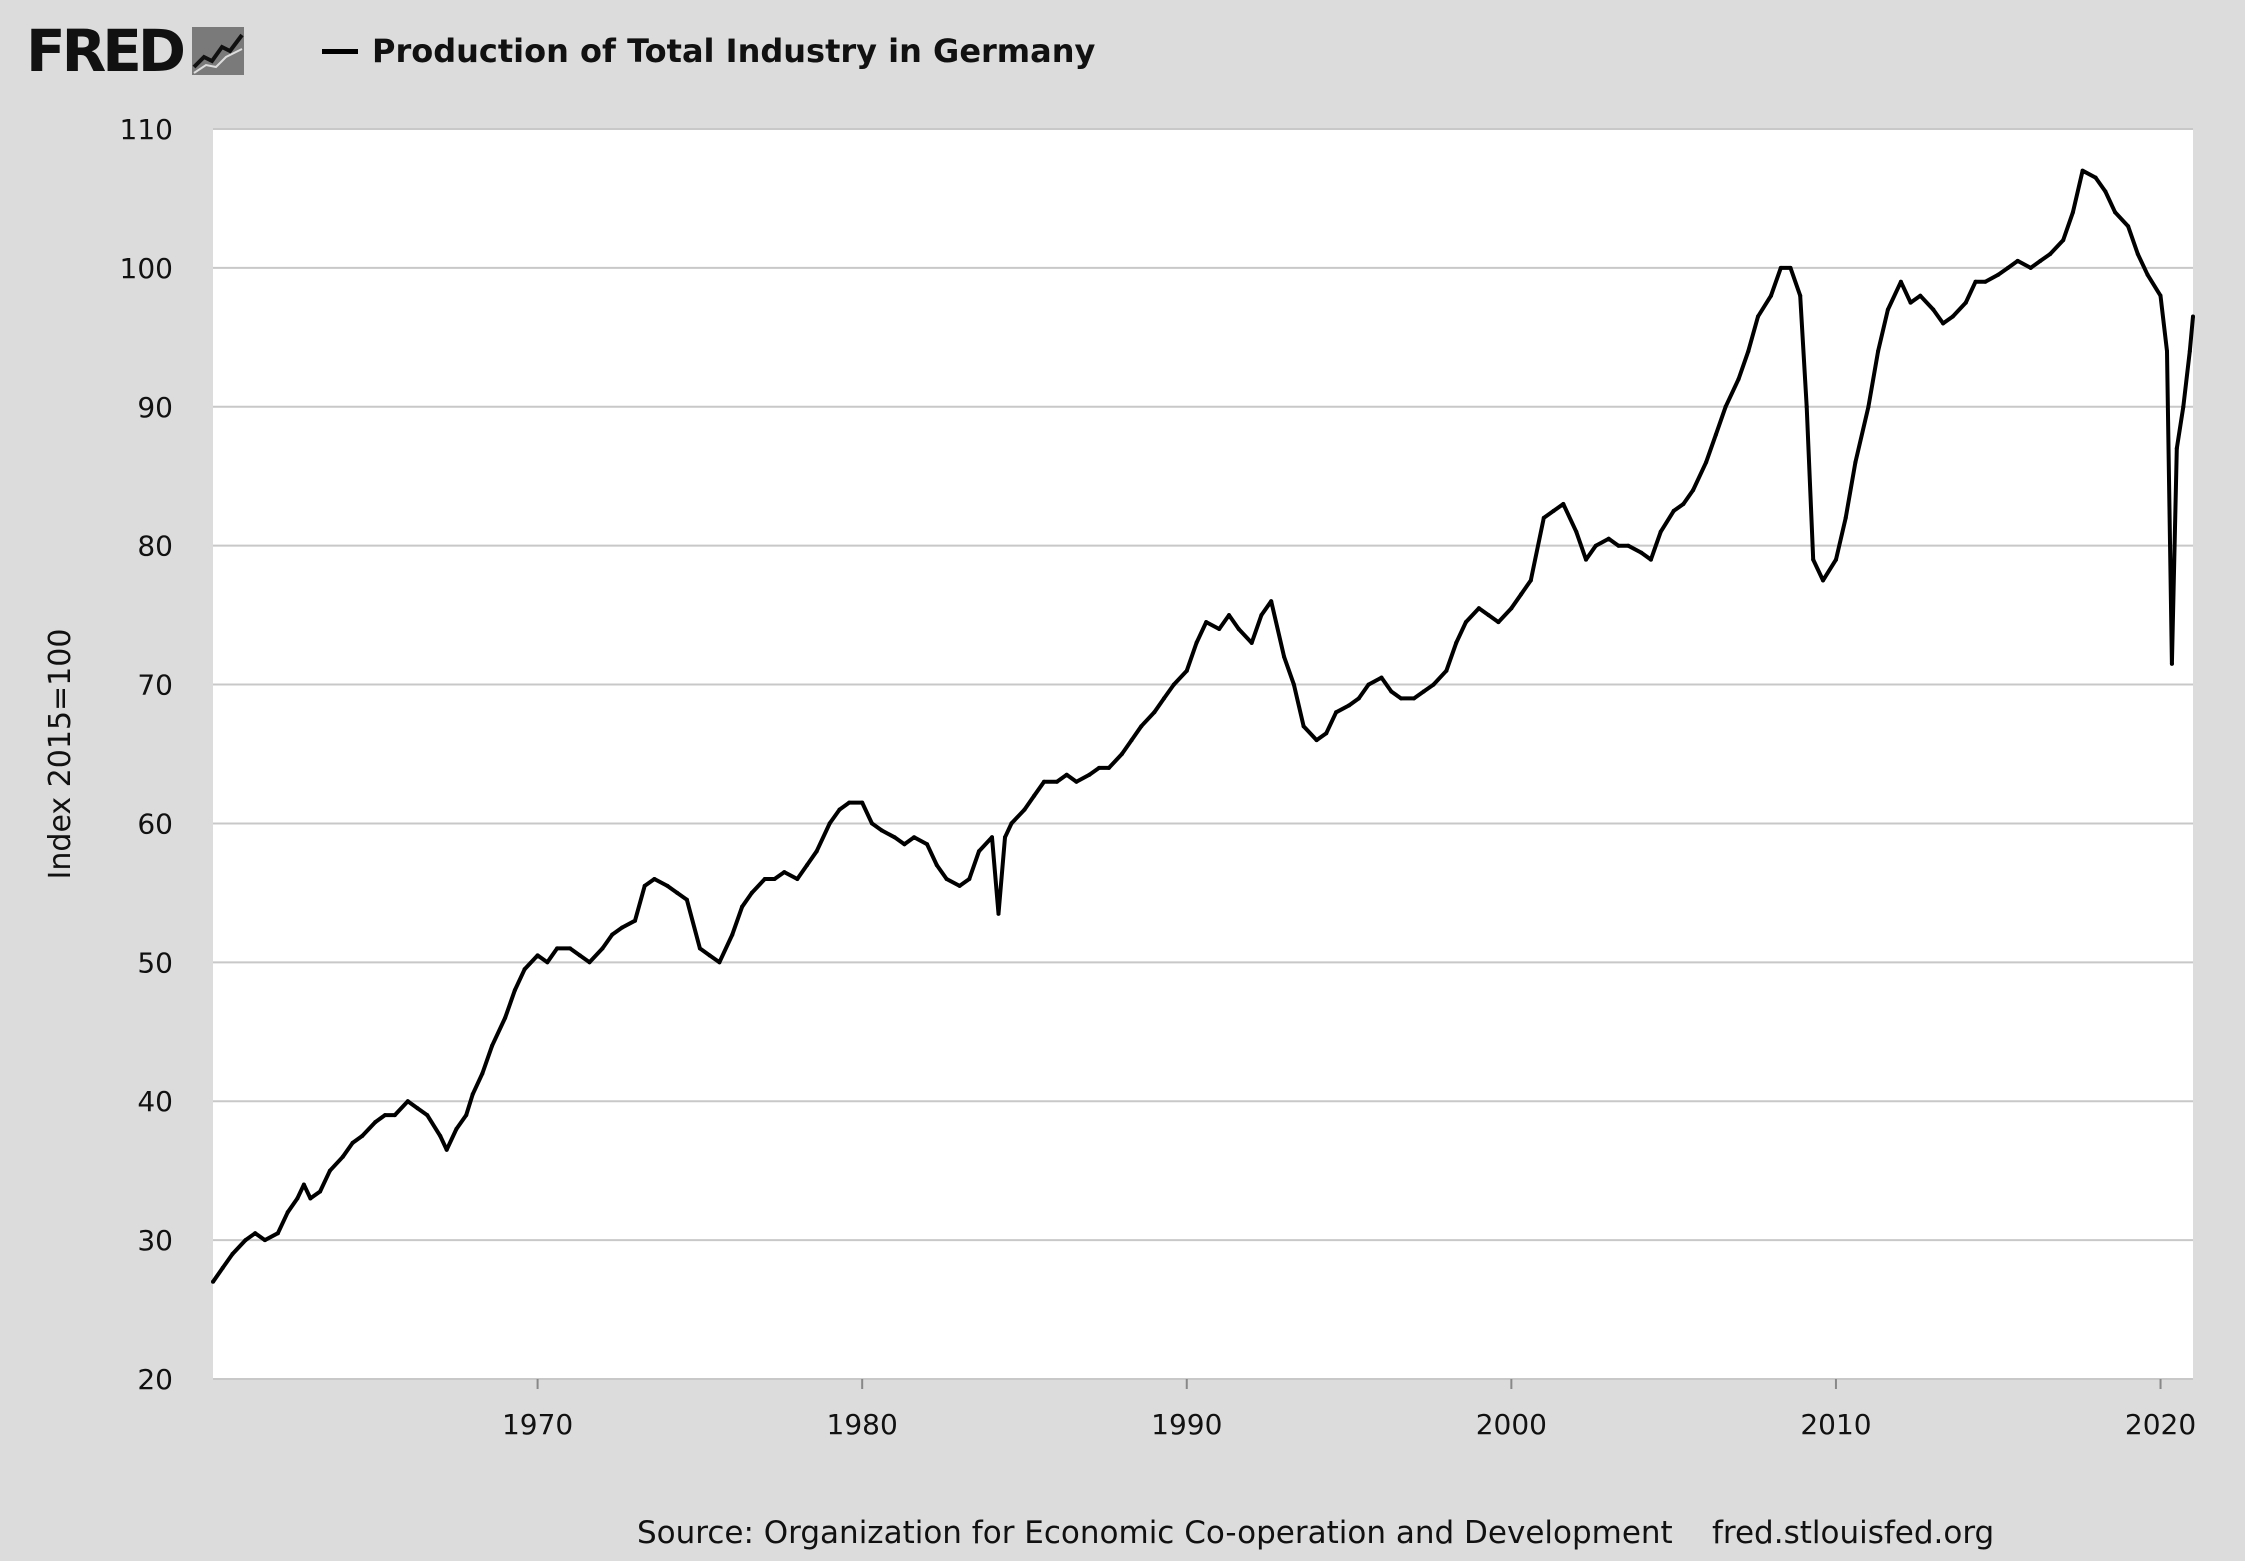 The image size is (2245, 1561). I want to click on x-tick-marks, so click(1349, 1384).